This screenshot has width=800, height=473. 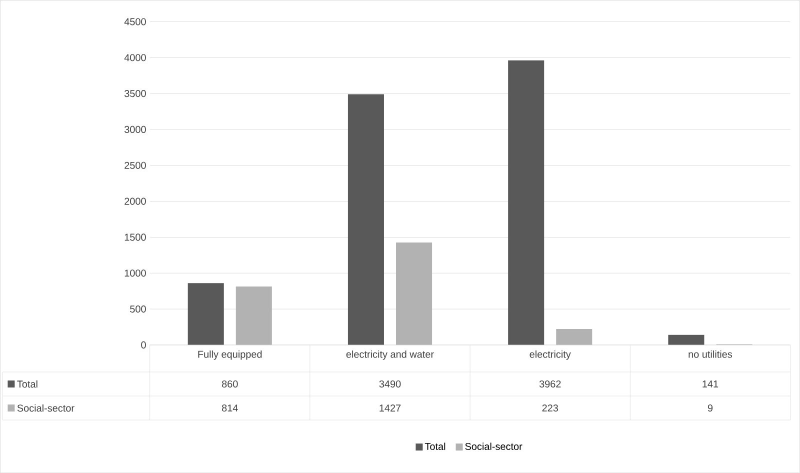 What do you see at coordinates (230, 384) in the screenshot?
I see `data-label: 860` at bounding box center [230, 384].